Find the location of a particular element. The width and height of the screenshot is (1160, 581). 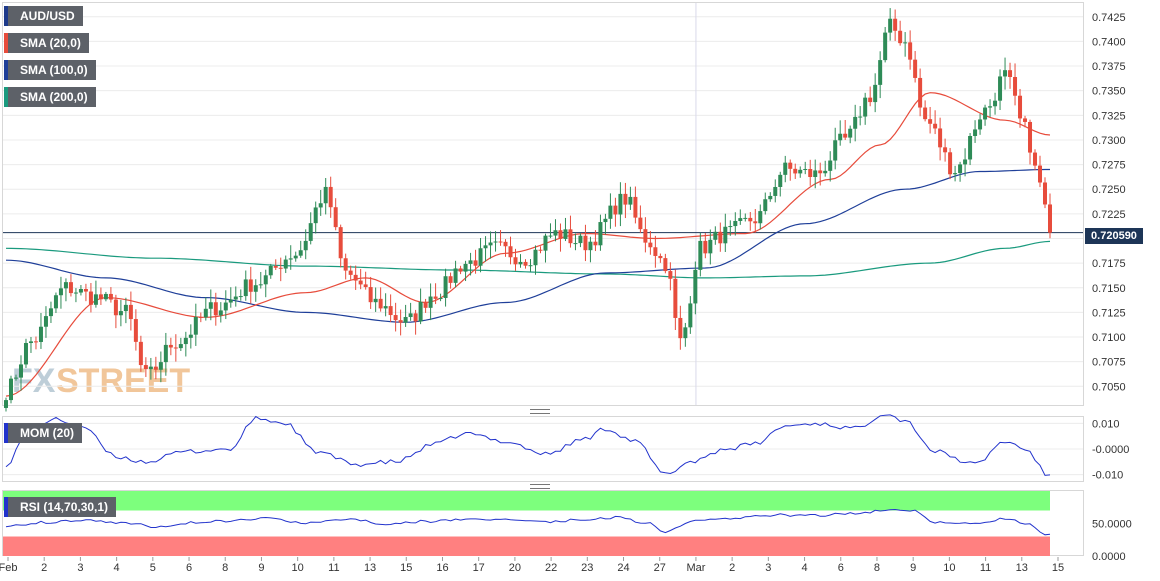

fxstreet-watermark: FX STREET is located at coordinates (101, 381).